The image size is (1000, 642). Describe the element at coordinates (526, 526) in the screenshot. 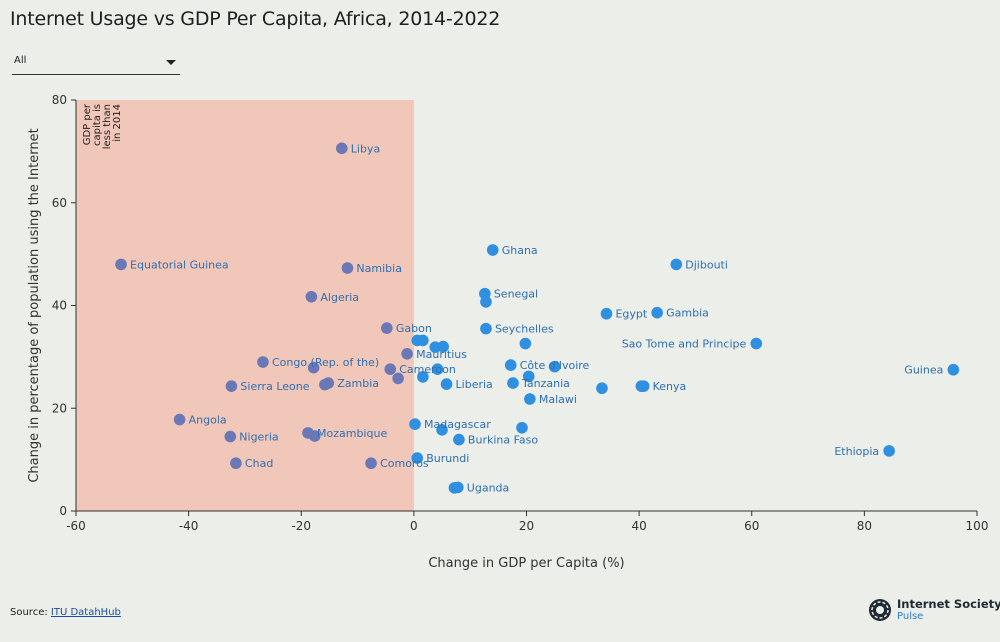

I see `x-tick-label: 20` at that location.